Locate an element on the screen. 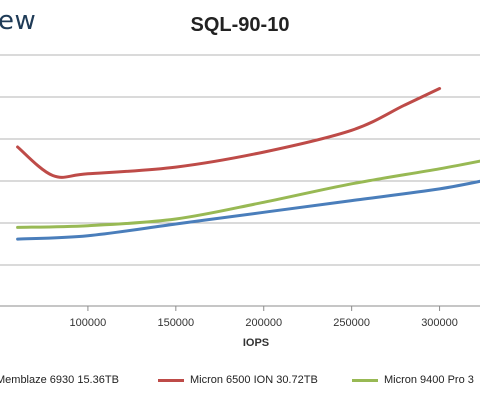  x-axis-ticks: 100000 150000 200000 250000 300000 is located at coordinates (264, 317).